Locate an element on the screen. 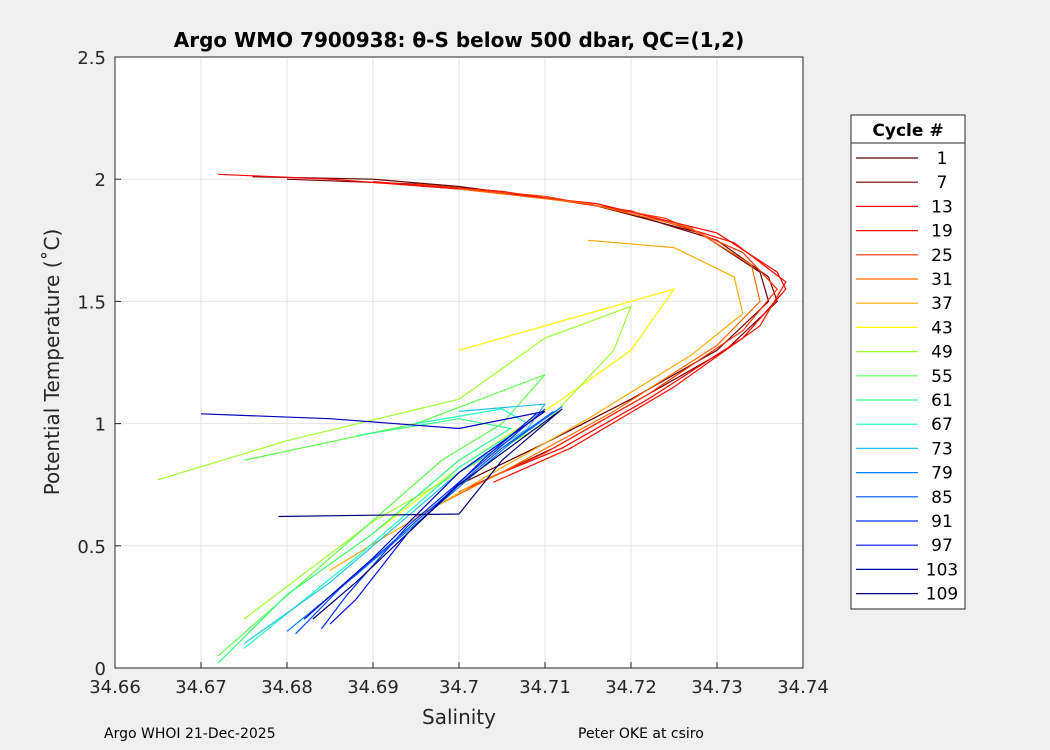  legend-label: 49 is located at coordinates (942, 353).